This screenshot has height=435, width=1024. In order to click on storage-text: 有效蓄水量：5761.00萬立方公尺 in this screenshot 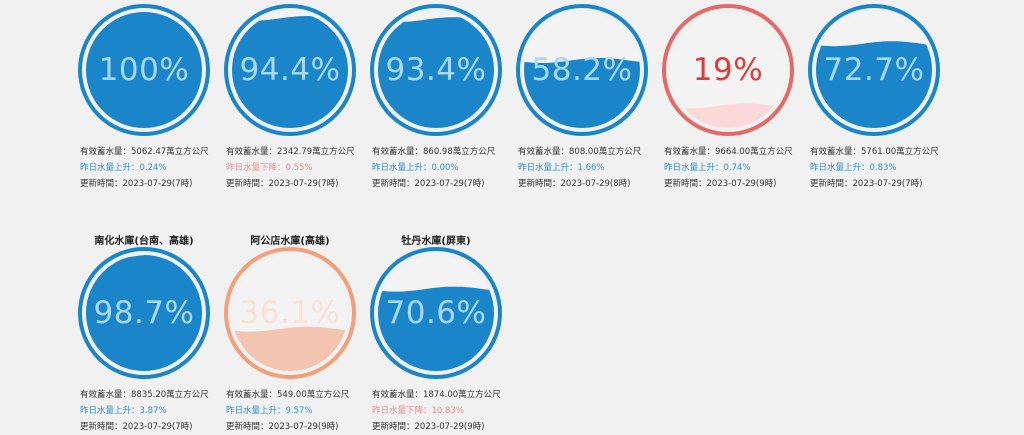, I will do `click(874, 152)`.